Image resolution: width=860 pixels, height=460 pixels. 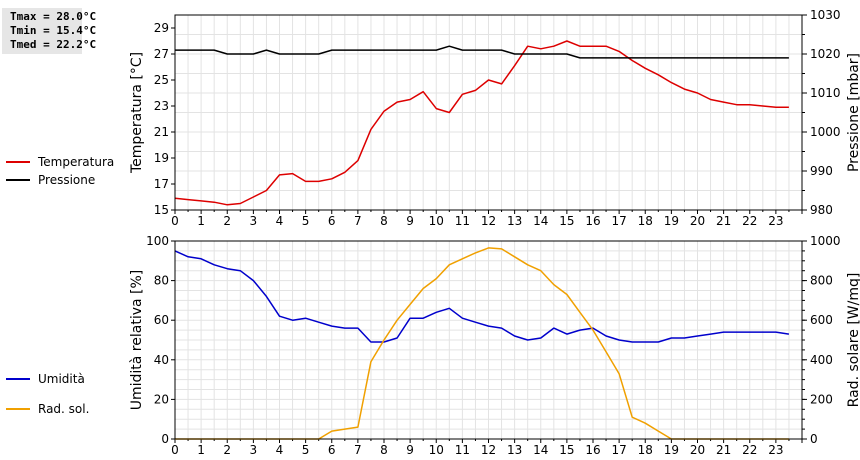 What do you see at coordinates (161, 360) in the screenshot?
I see `y-left-tick-label: 40` at bounding box center [161, 360].